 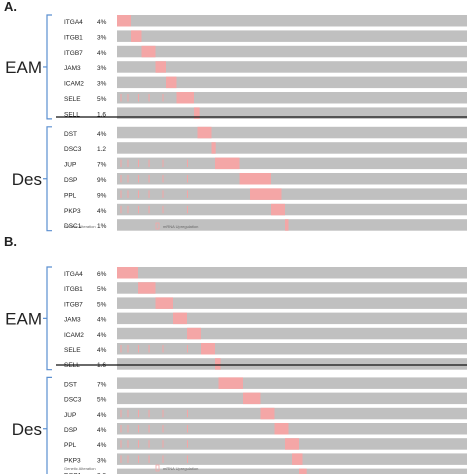 What do you see at coordinates (102, 99) in the screenshot?
I see `percent-label: 5%` at bounding box center [102, 99].